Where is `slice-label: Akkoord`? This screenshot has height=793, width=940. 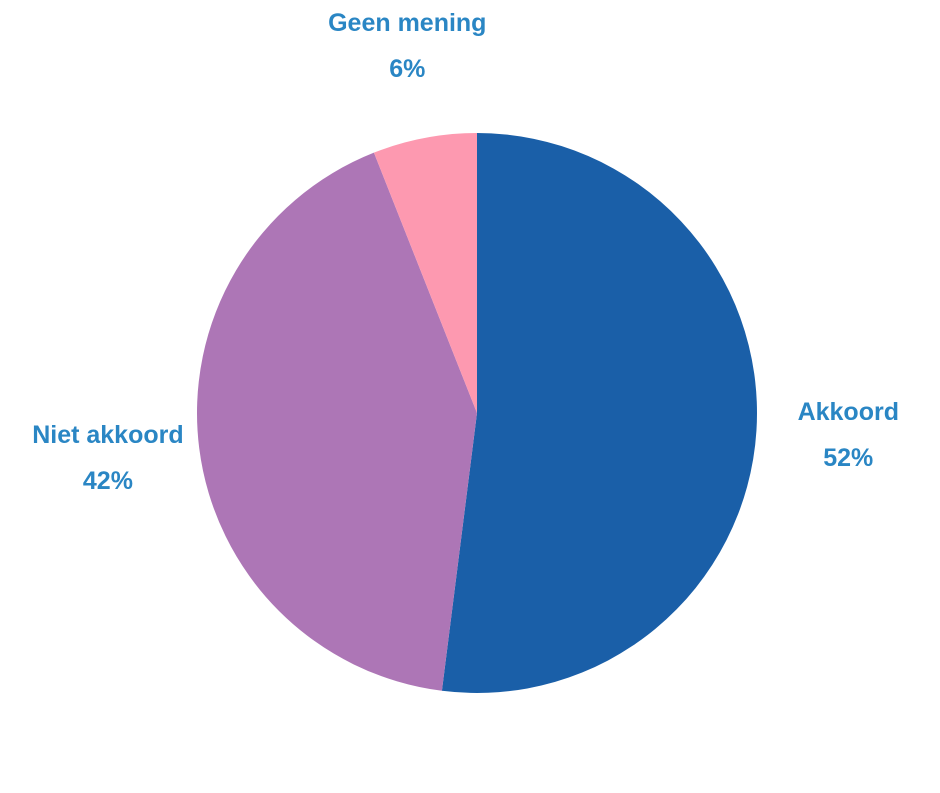
slice-label: Akkoord is located at coordinates (848, 412).